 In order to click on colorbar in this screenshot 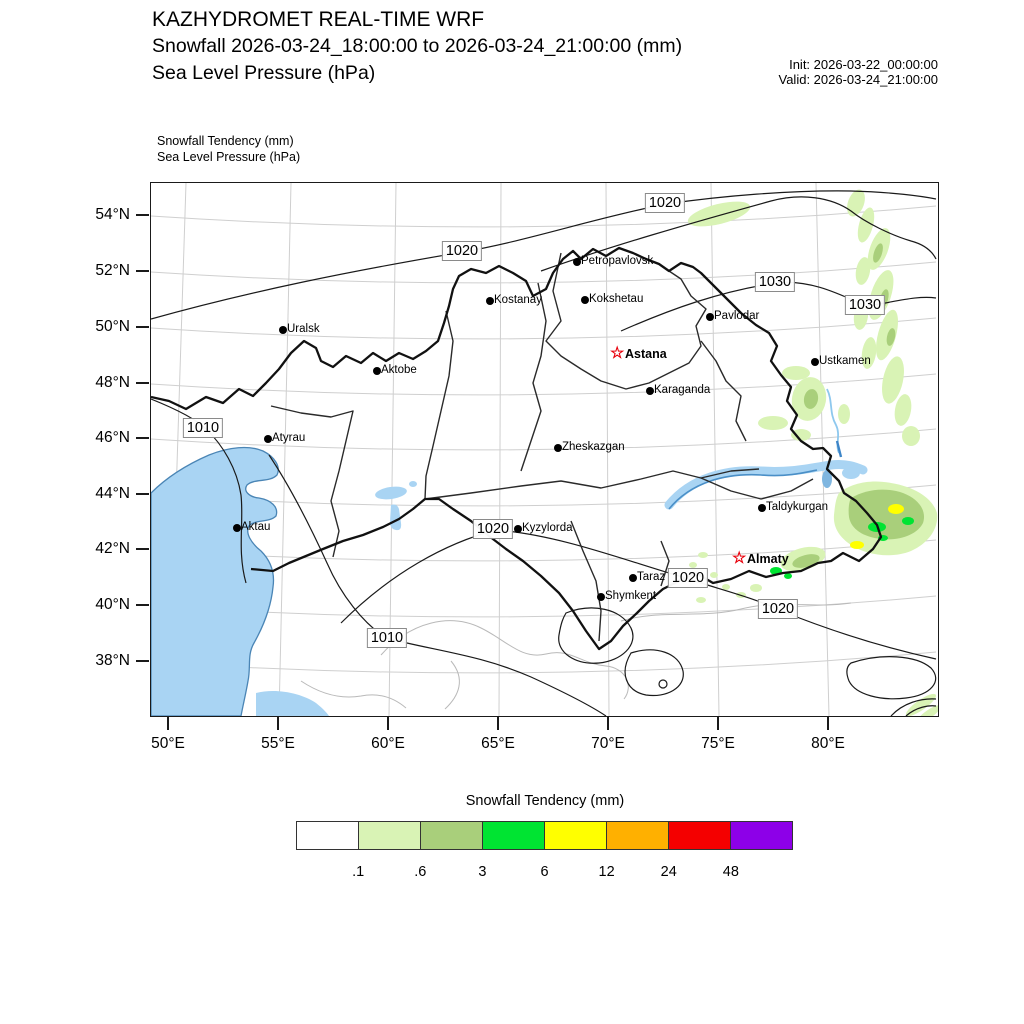, I will do `click(544, 835)`.